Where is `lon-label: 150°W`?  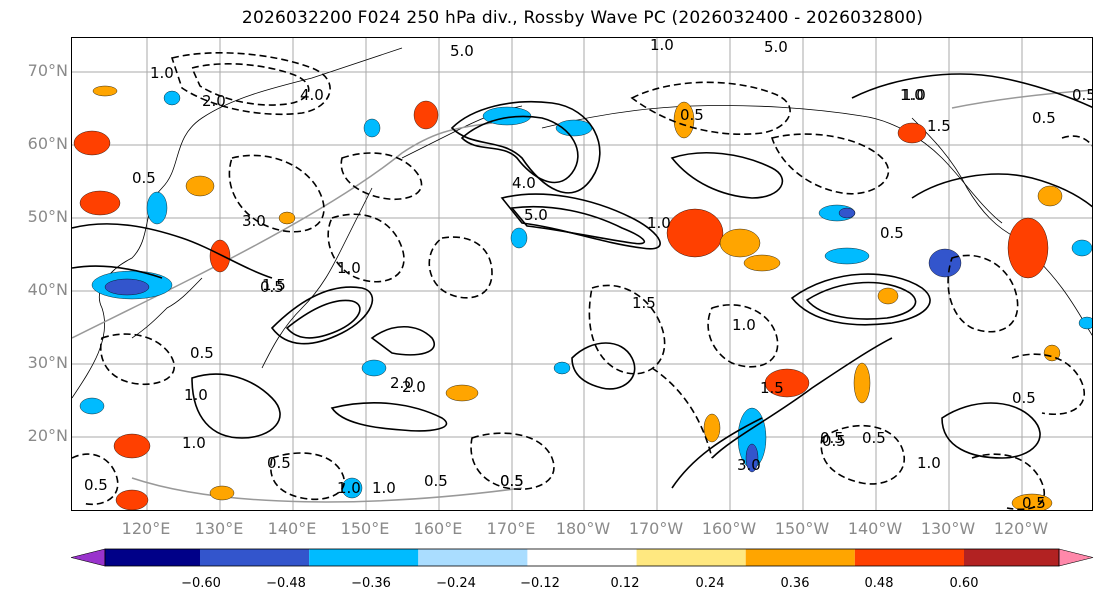 lon-label: 150°W is located at coordinates (802, 528).